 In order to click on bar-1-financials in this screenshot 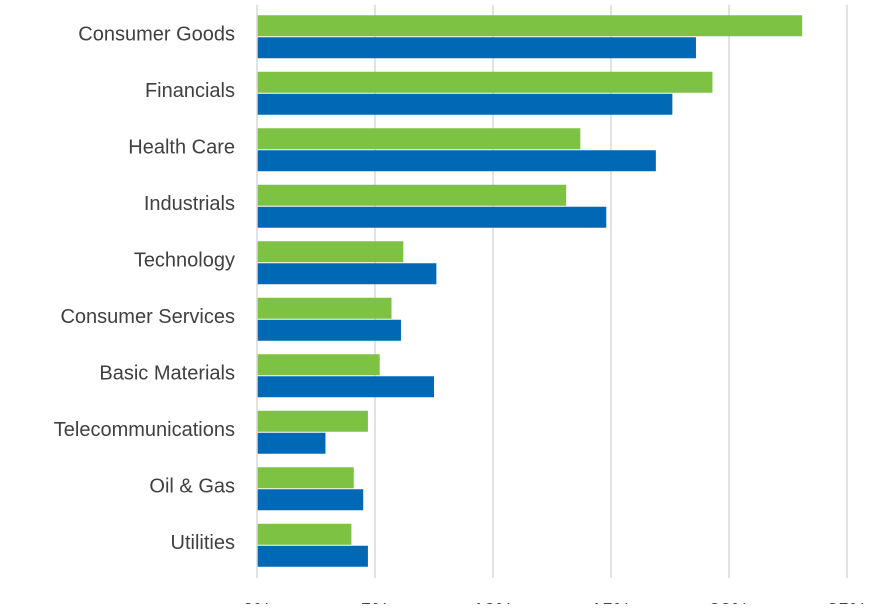, I will do `click(485, 82)`.